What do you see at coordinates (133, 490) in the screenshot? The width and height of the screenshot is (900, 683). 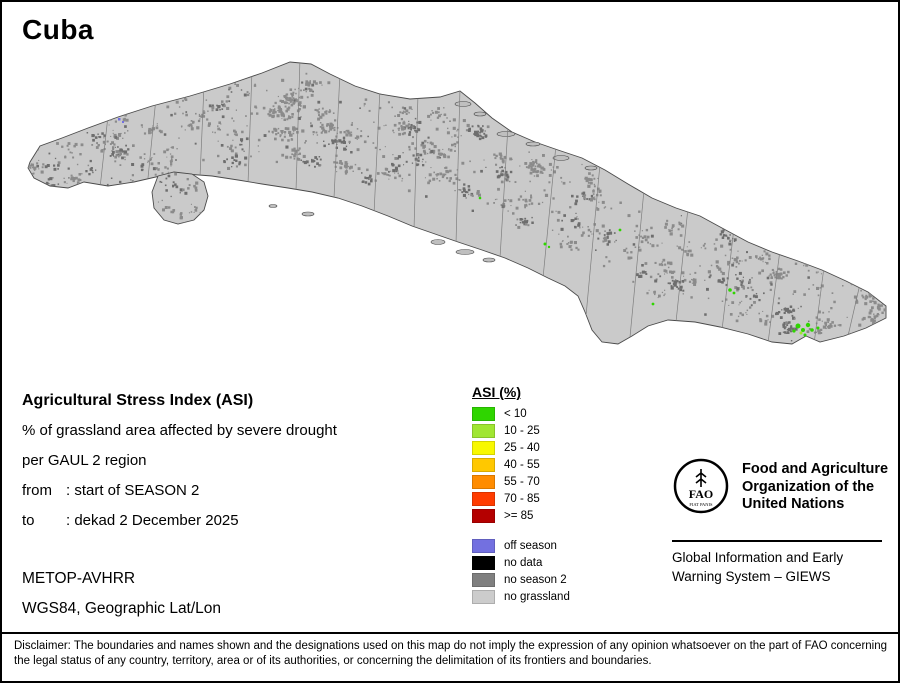 I see `from-value: : start of SEASON 2` at bounding box center [133, 490].